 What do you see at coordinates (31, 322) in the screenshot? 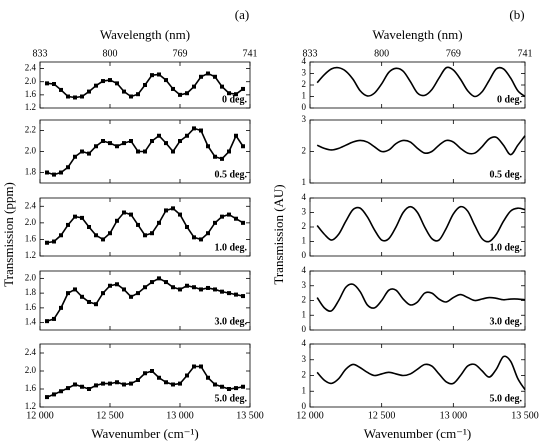
I see `y-tick-label: 1.4` at bounding box center [31, 322].